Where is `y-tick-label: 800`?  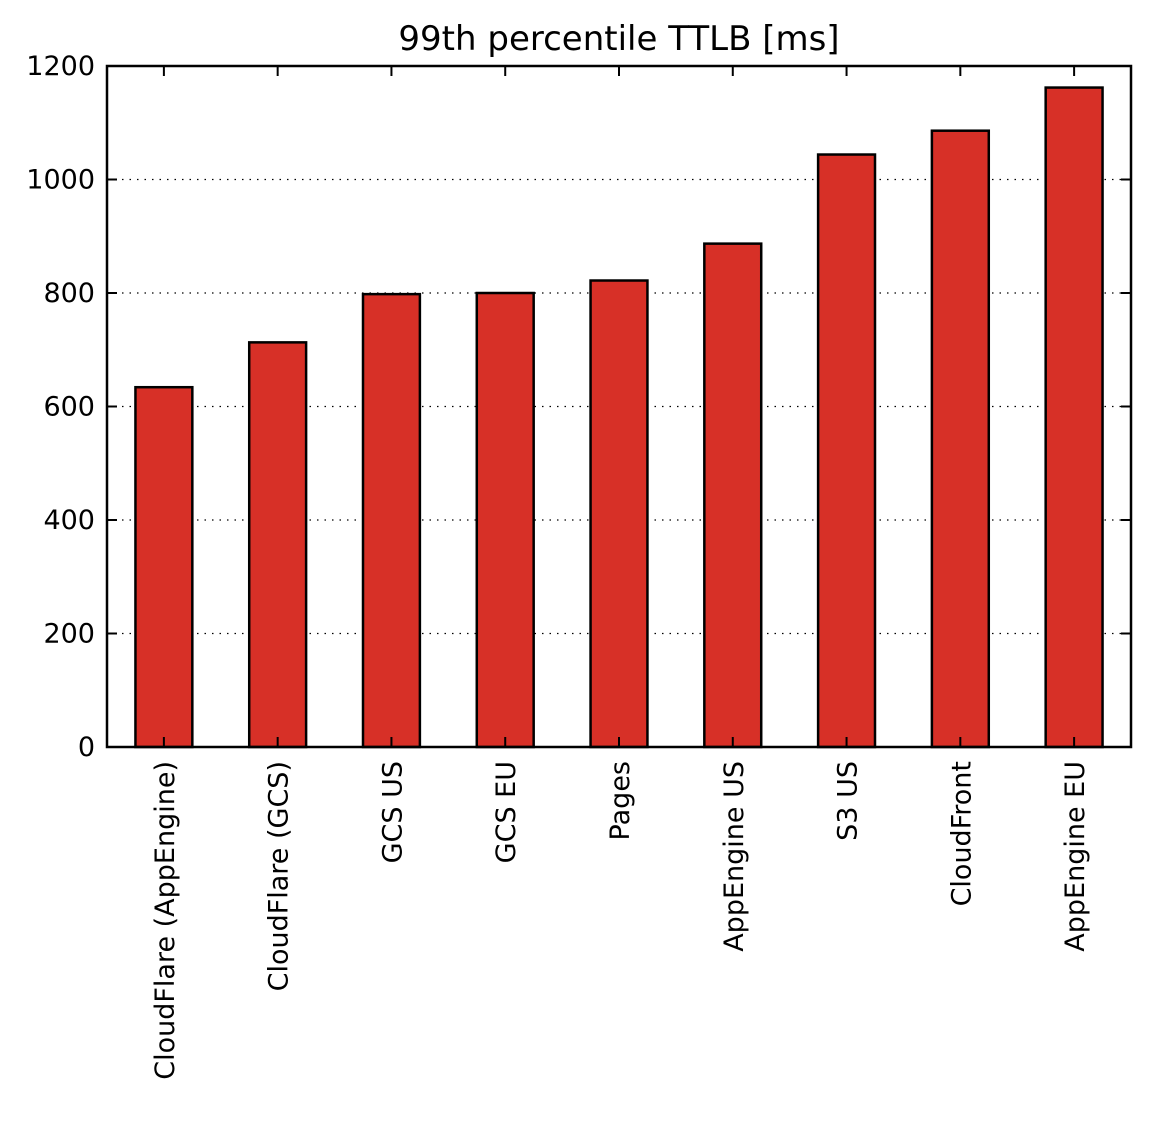 y-tick-label: 800 is located at coordinates (69, 293).